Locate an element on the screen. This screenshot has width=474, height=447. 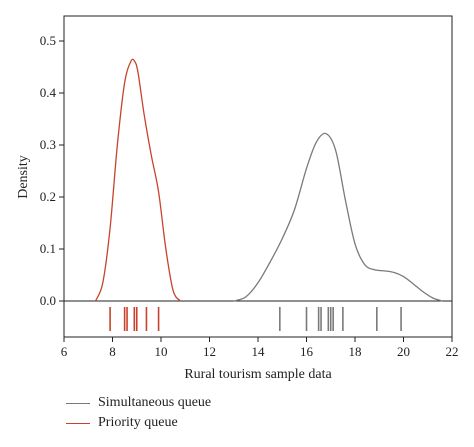
y-tick-label: 0.0 is located at coordinates (48, 300).